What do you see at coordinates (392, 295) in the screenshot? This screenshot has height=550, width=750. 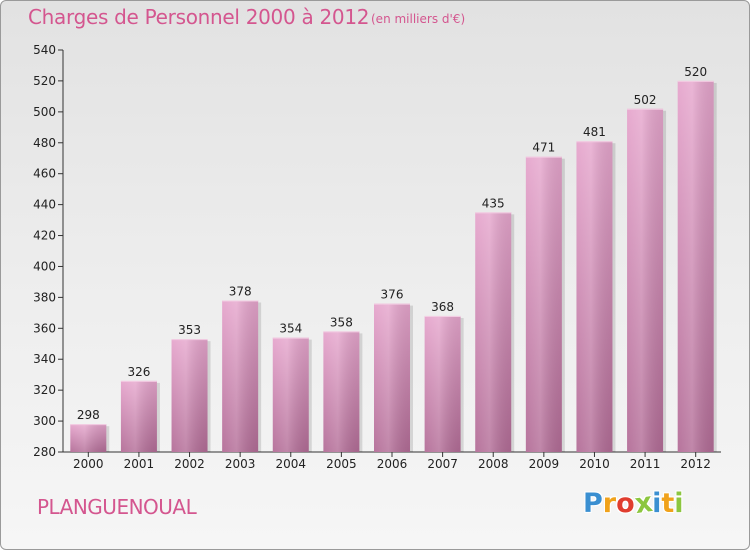 I see `value-label: 376` at bounding box center [392, 295].